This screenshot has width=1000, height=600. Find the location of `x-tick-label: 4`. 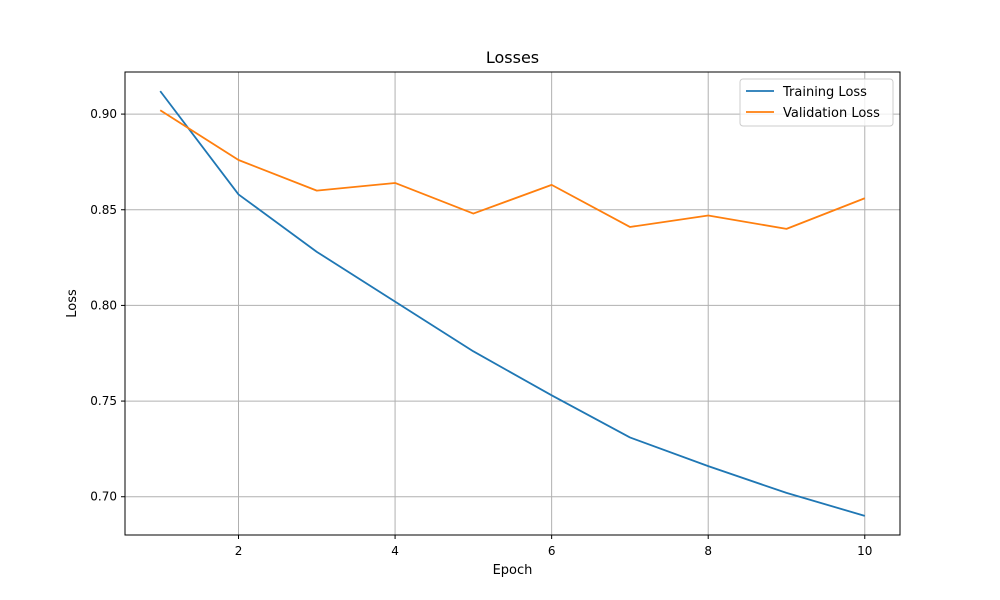

x-tick-label: 4 is located at coordinates (395, 551).